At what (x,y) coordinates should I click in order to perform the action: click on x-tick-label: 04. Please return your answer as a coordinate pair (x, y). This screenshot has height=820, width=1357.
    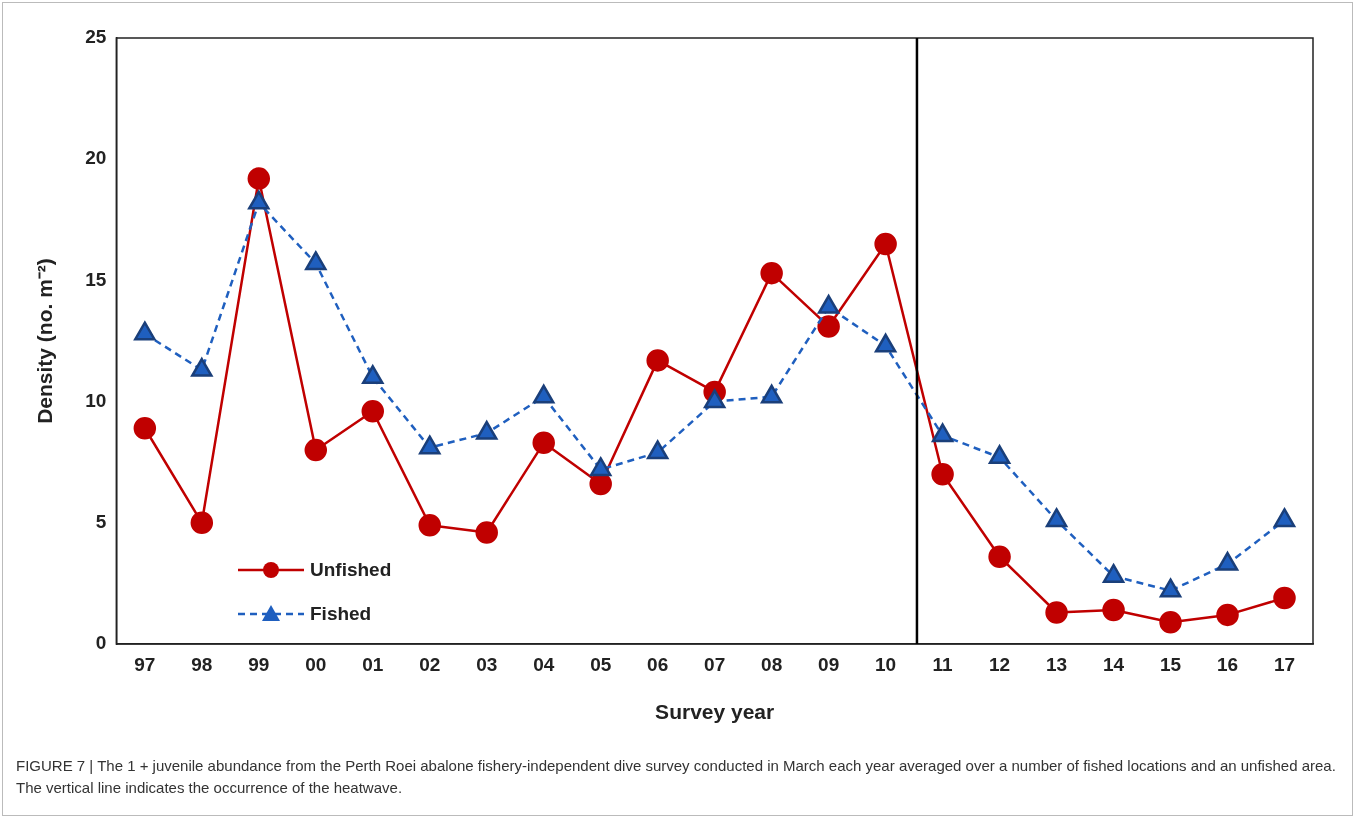
    Looking at the image, I should click on (544, 664).